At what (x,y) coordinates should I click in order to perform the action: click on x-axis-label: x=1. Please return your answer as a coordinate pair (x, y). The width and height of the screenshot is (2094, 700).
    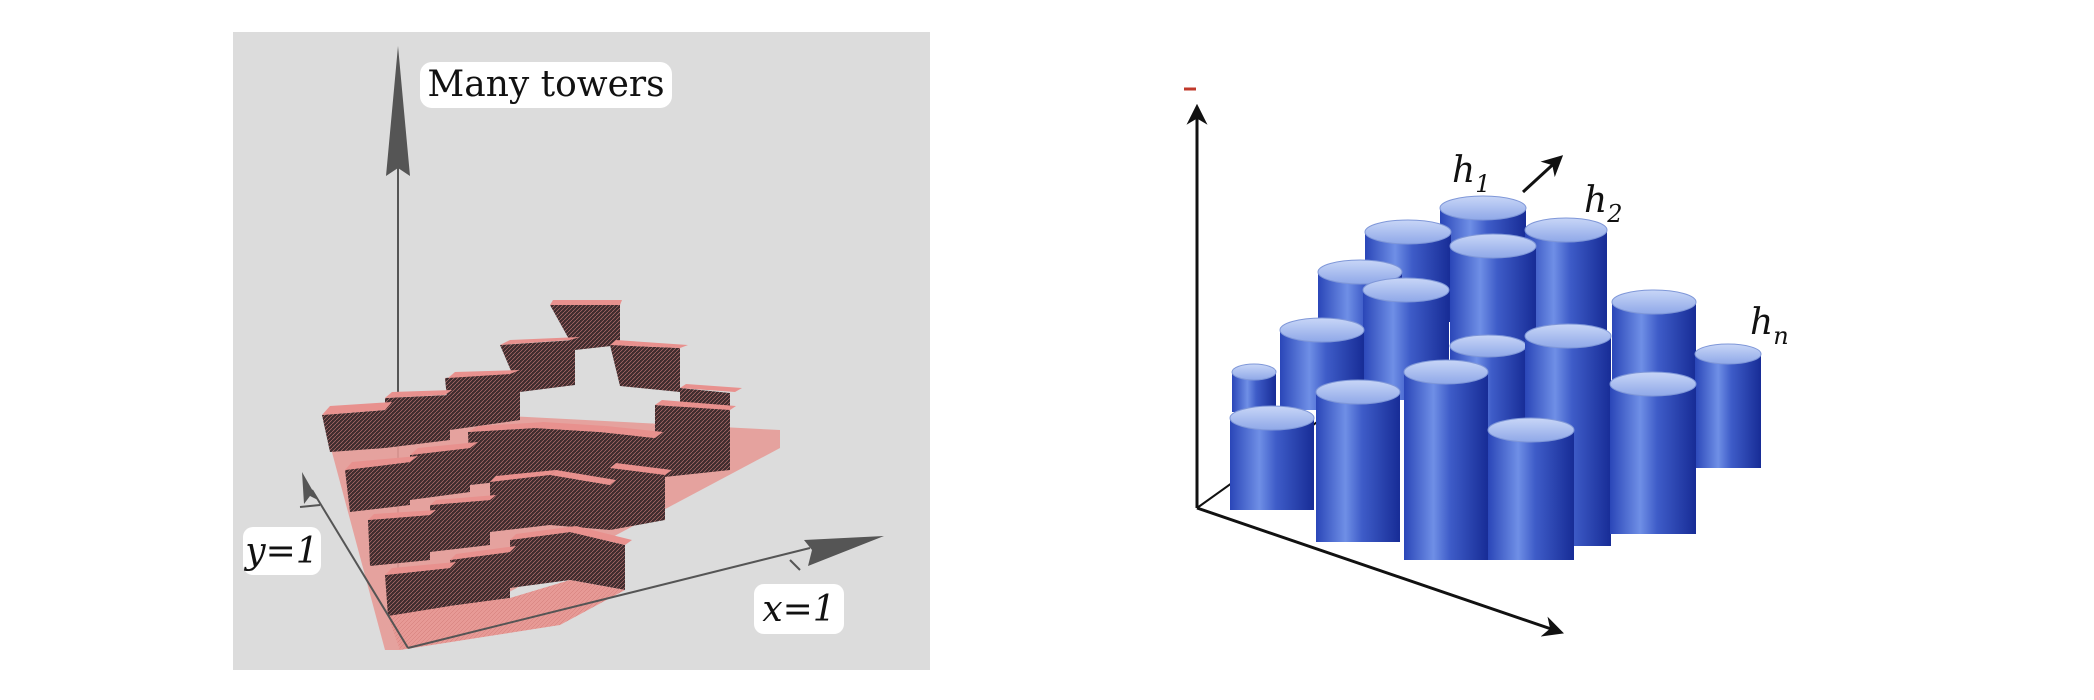
    Looking at the image, I should click on (798, 609).